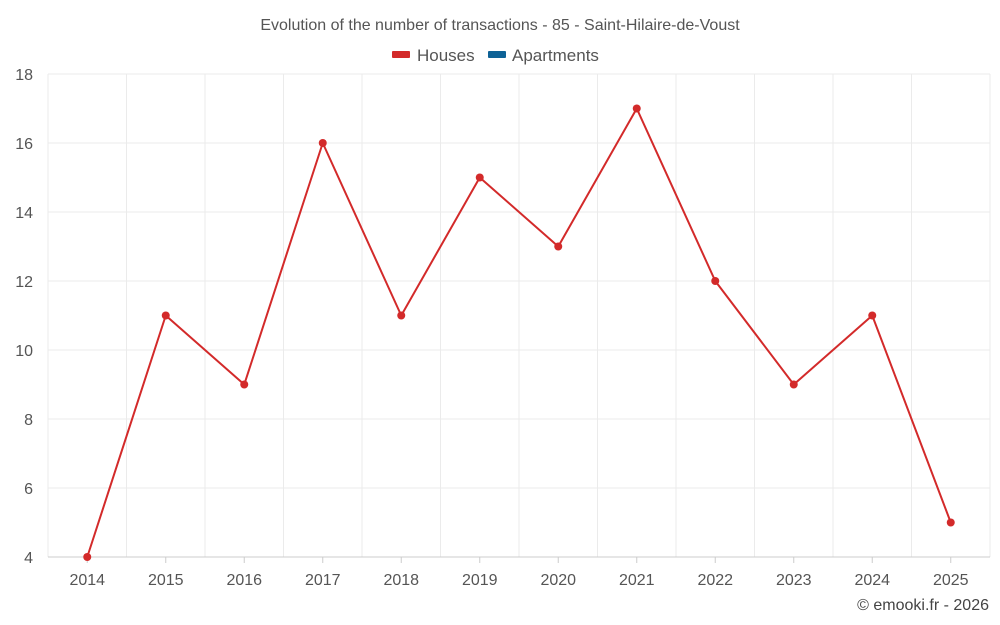 The width and height of the screenshot is (1000, 625). What do you see at coordinates (637, 580) in the screenshot?
I see `x-tick-label: 2021` at bounding box center [637, 580].